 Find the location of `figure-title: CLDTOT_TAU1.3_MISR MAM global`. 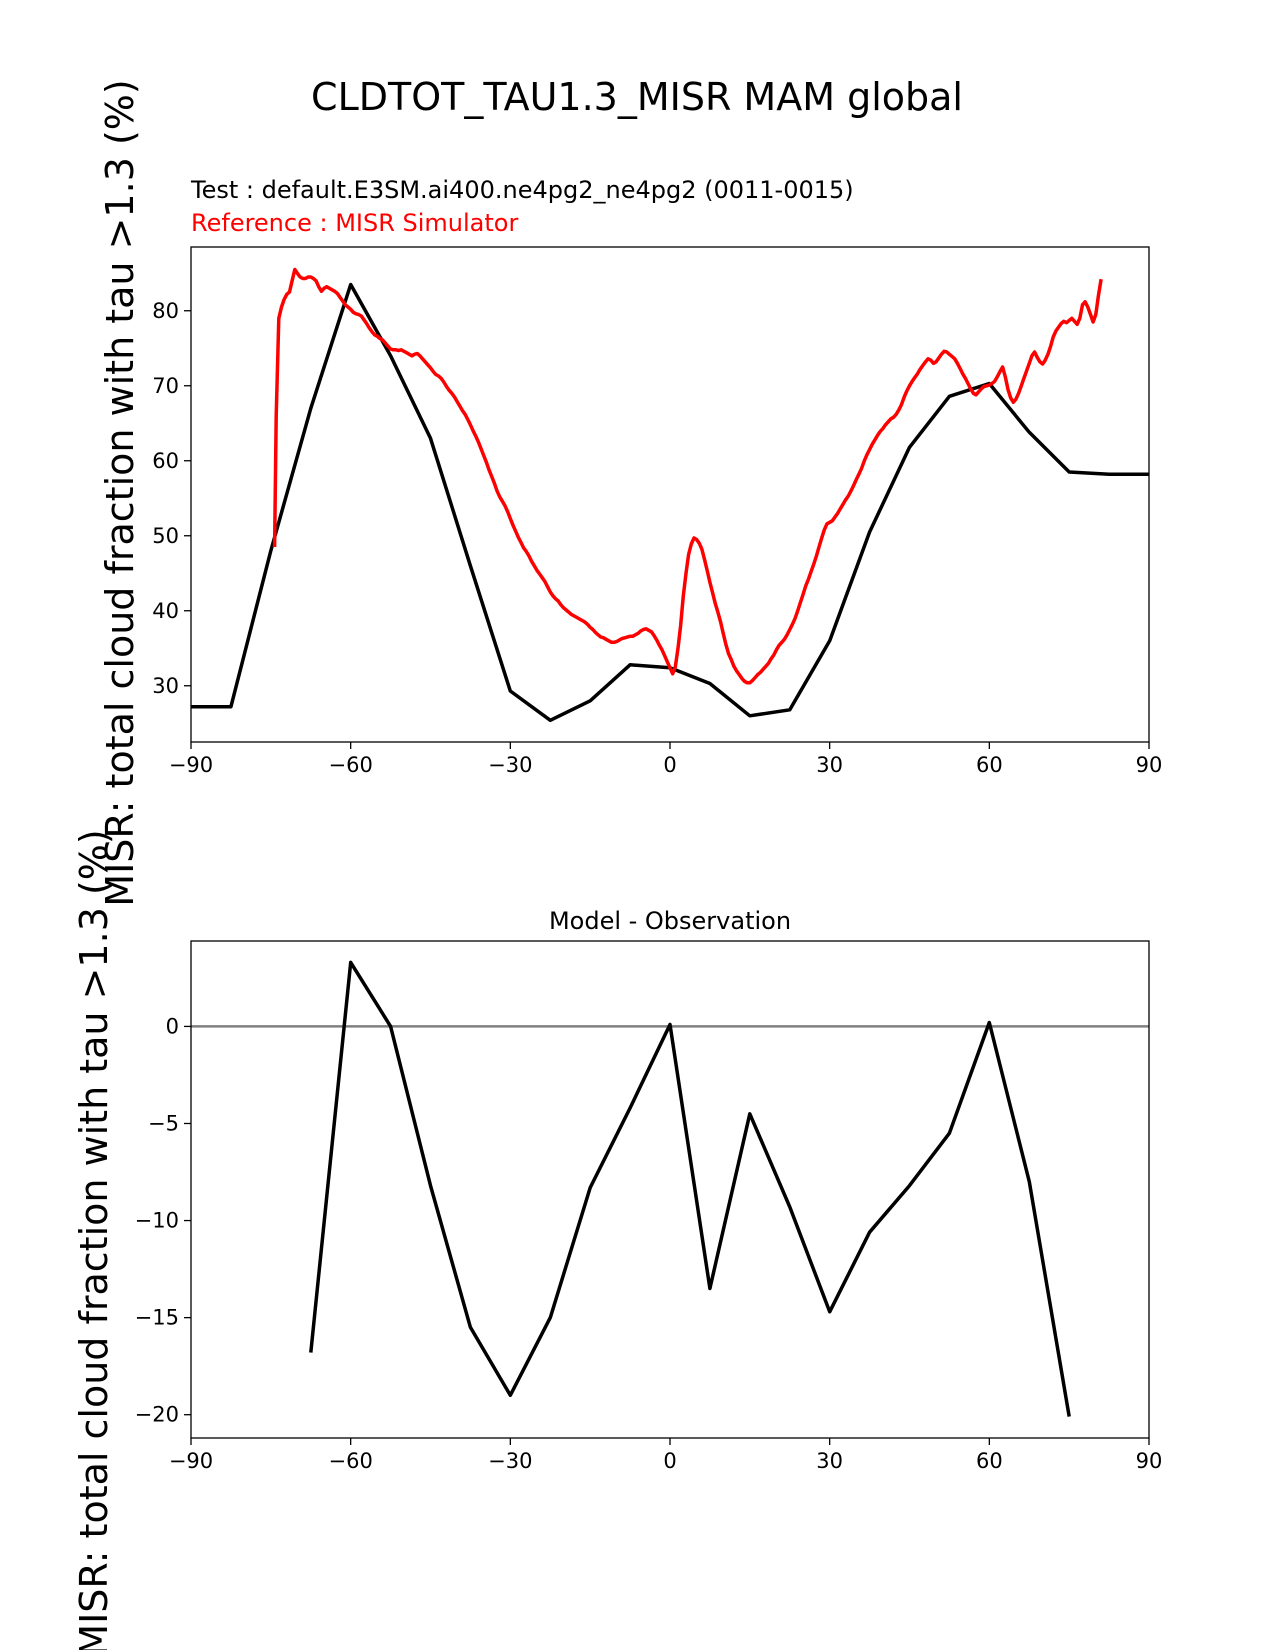

figure-title: CLDTOT_TAU1.3_MISR MAM global is located at coordinates (637, 97).